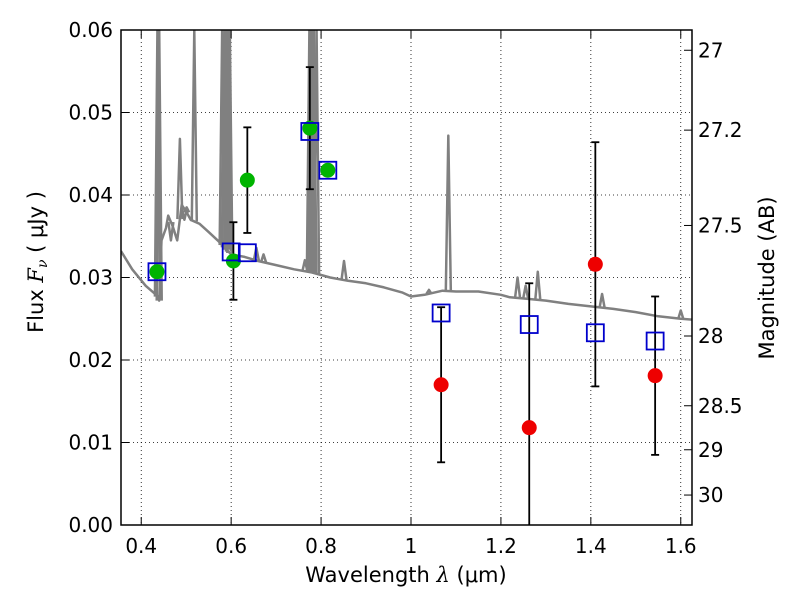 This screenshot has width=800, height=600. Describe the element at coordinates (90, 30) in the screenshot. I see `y-tick-label: 0.06` at that location.